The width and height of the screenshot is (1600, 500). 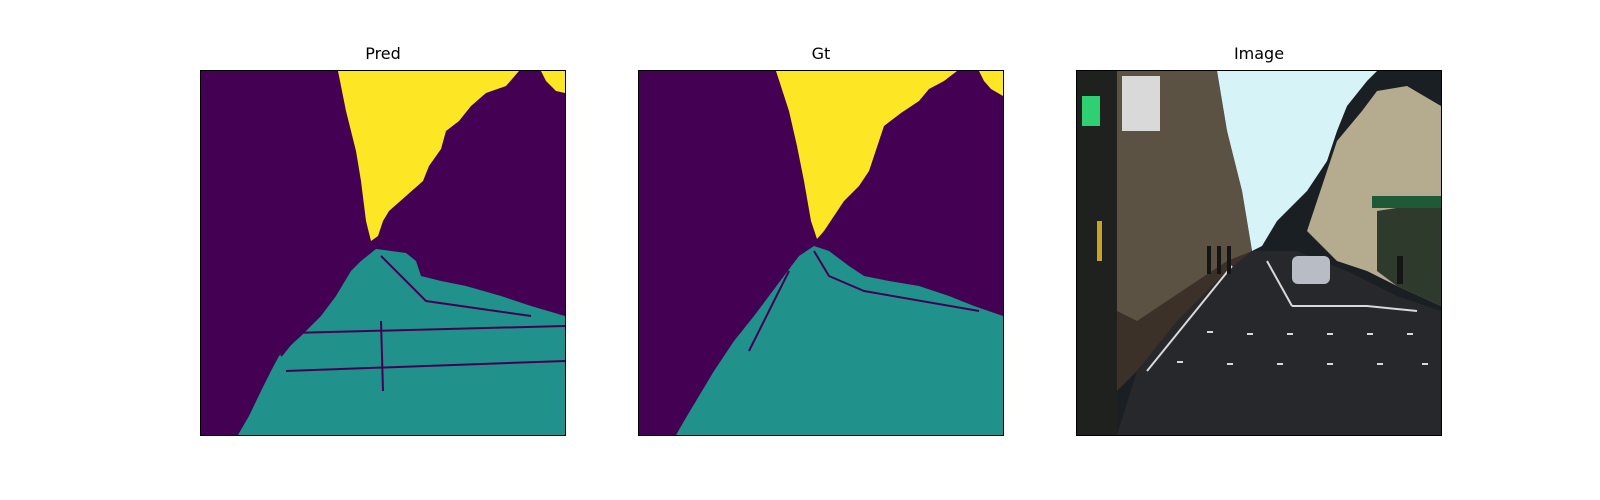 I want to click on gt-title: Gt, so click(x=821, y=53).